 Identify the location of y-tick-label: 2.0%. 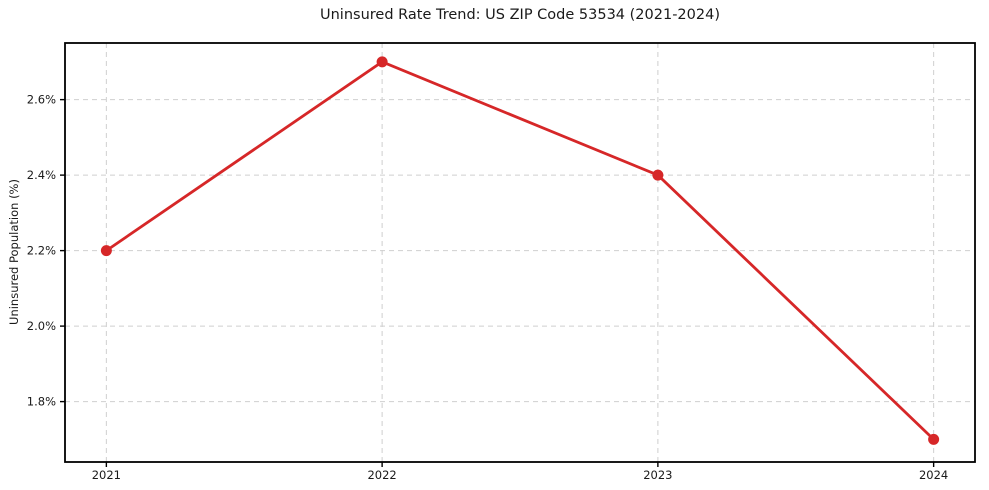
(41, 326).